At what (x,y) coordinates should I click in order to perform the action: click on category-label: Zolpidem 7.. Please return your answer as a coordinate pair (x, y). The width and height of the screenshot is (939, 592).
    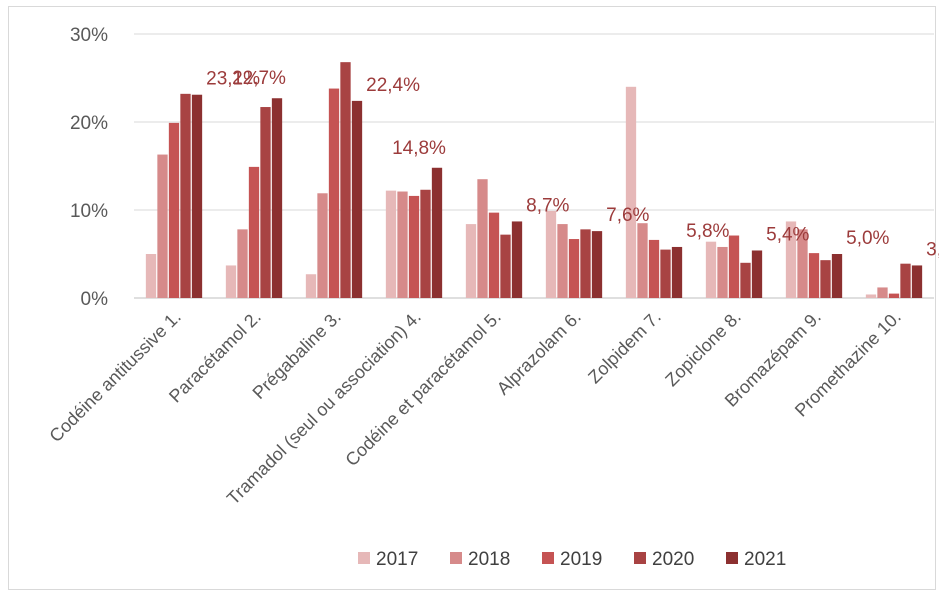
    Looking at the image, I should click on (624, 347).